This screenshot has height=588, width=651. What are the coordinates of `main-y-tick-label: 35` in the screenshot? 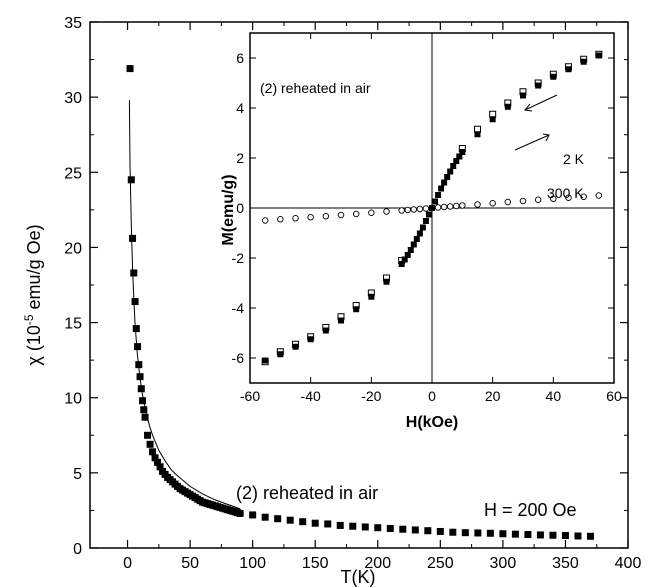 It's located at (73, 23).